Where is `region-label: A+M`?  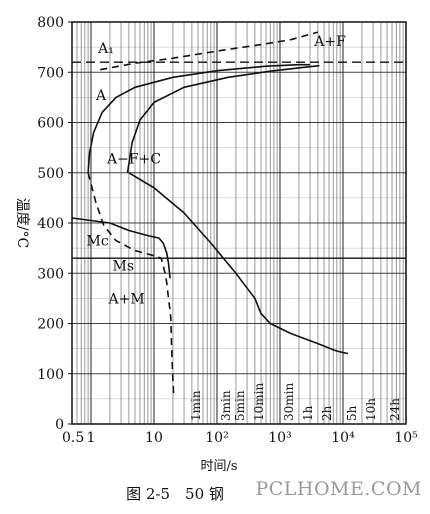 region-label: A+M is located at coordinates (126, 299).